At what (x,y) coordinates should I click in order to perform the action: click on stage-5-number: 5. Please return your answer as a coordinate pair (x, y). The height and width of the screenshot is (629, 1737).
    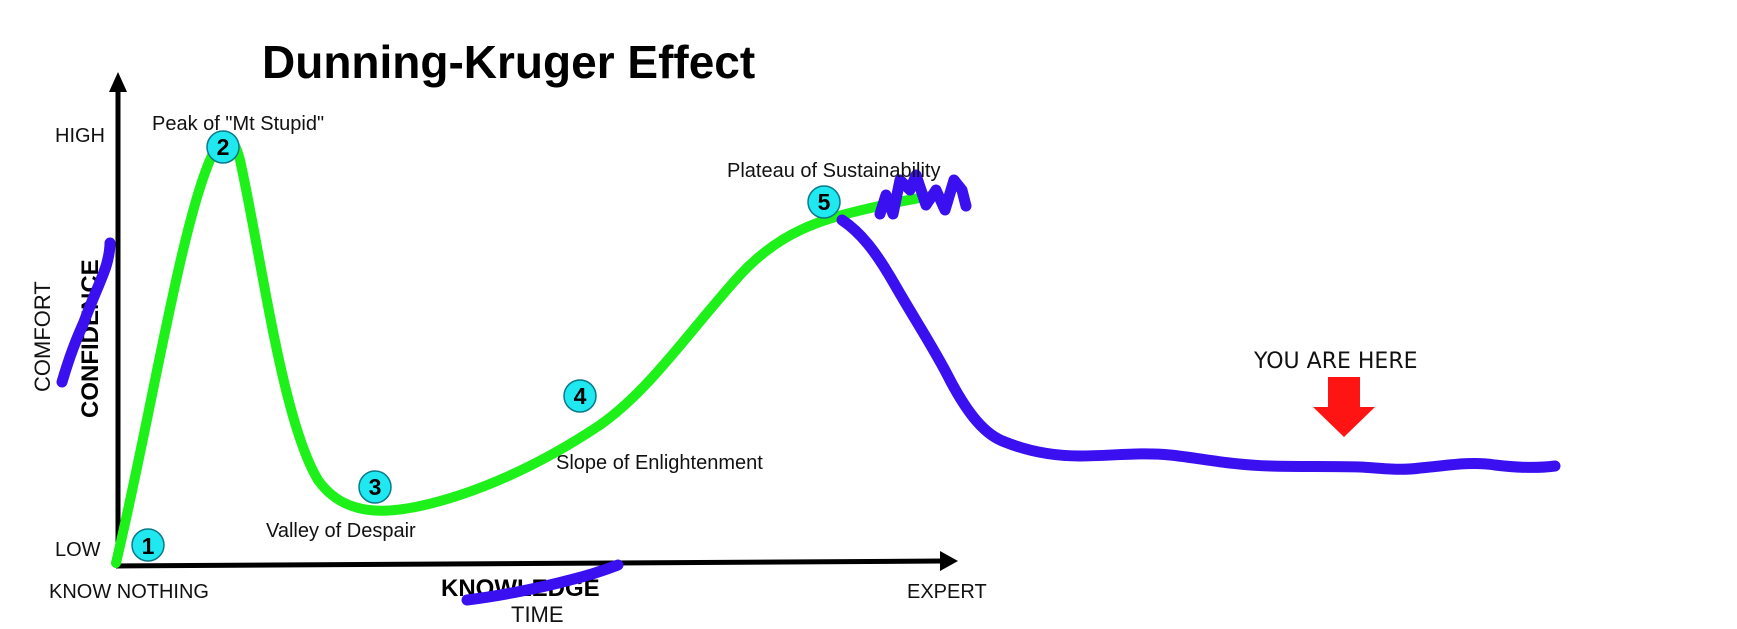
    Looking at the image, I should click on (824, 202).